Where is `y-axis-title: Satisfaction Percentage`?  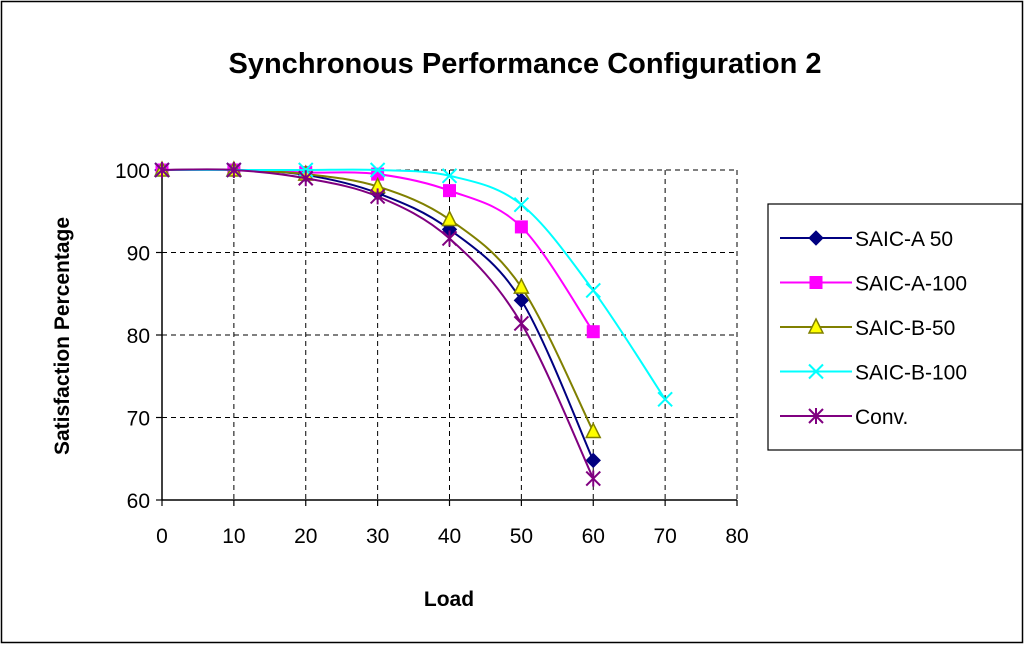
y-axis-title: Satisfaction Percentage is located at coordinates (62, 336).